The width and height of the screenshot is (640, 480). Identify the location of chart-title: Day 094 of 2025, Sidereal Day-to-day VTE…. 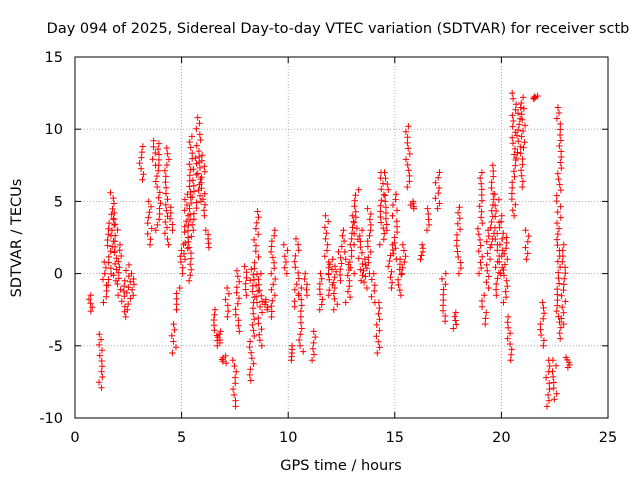
(338, 29).